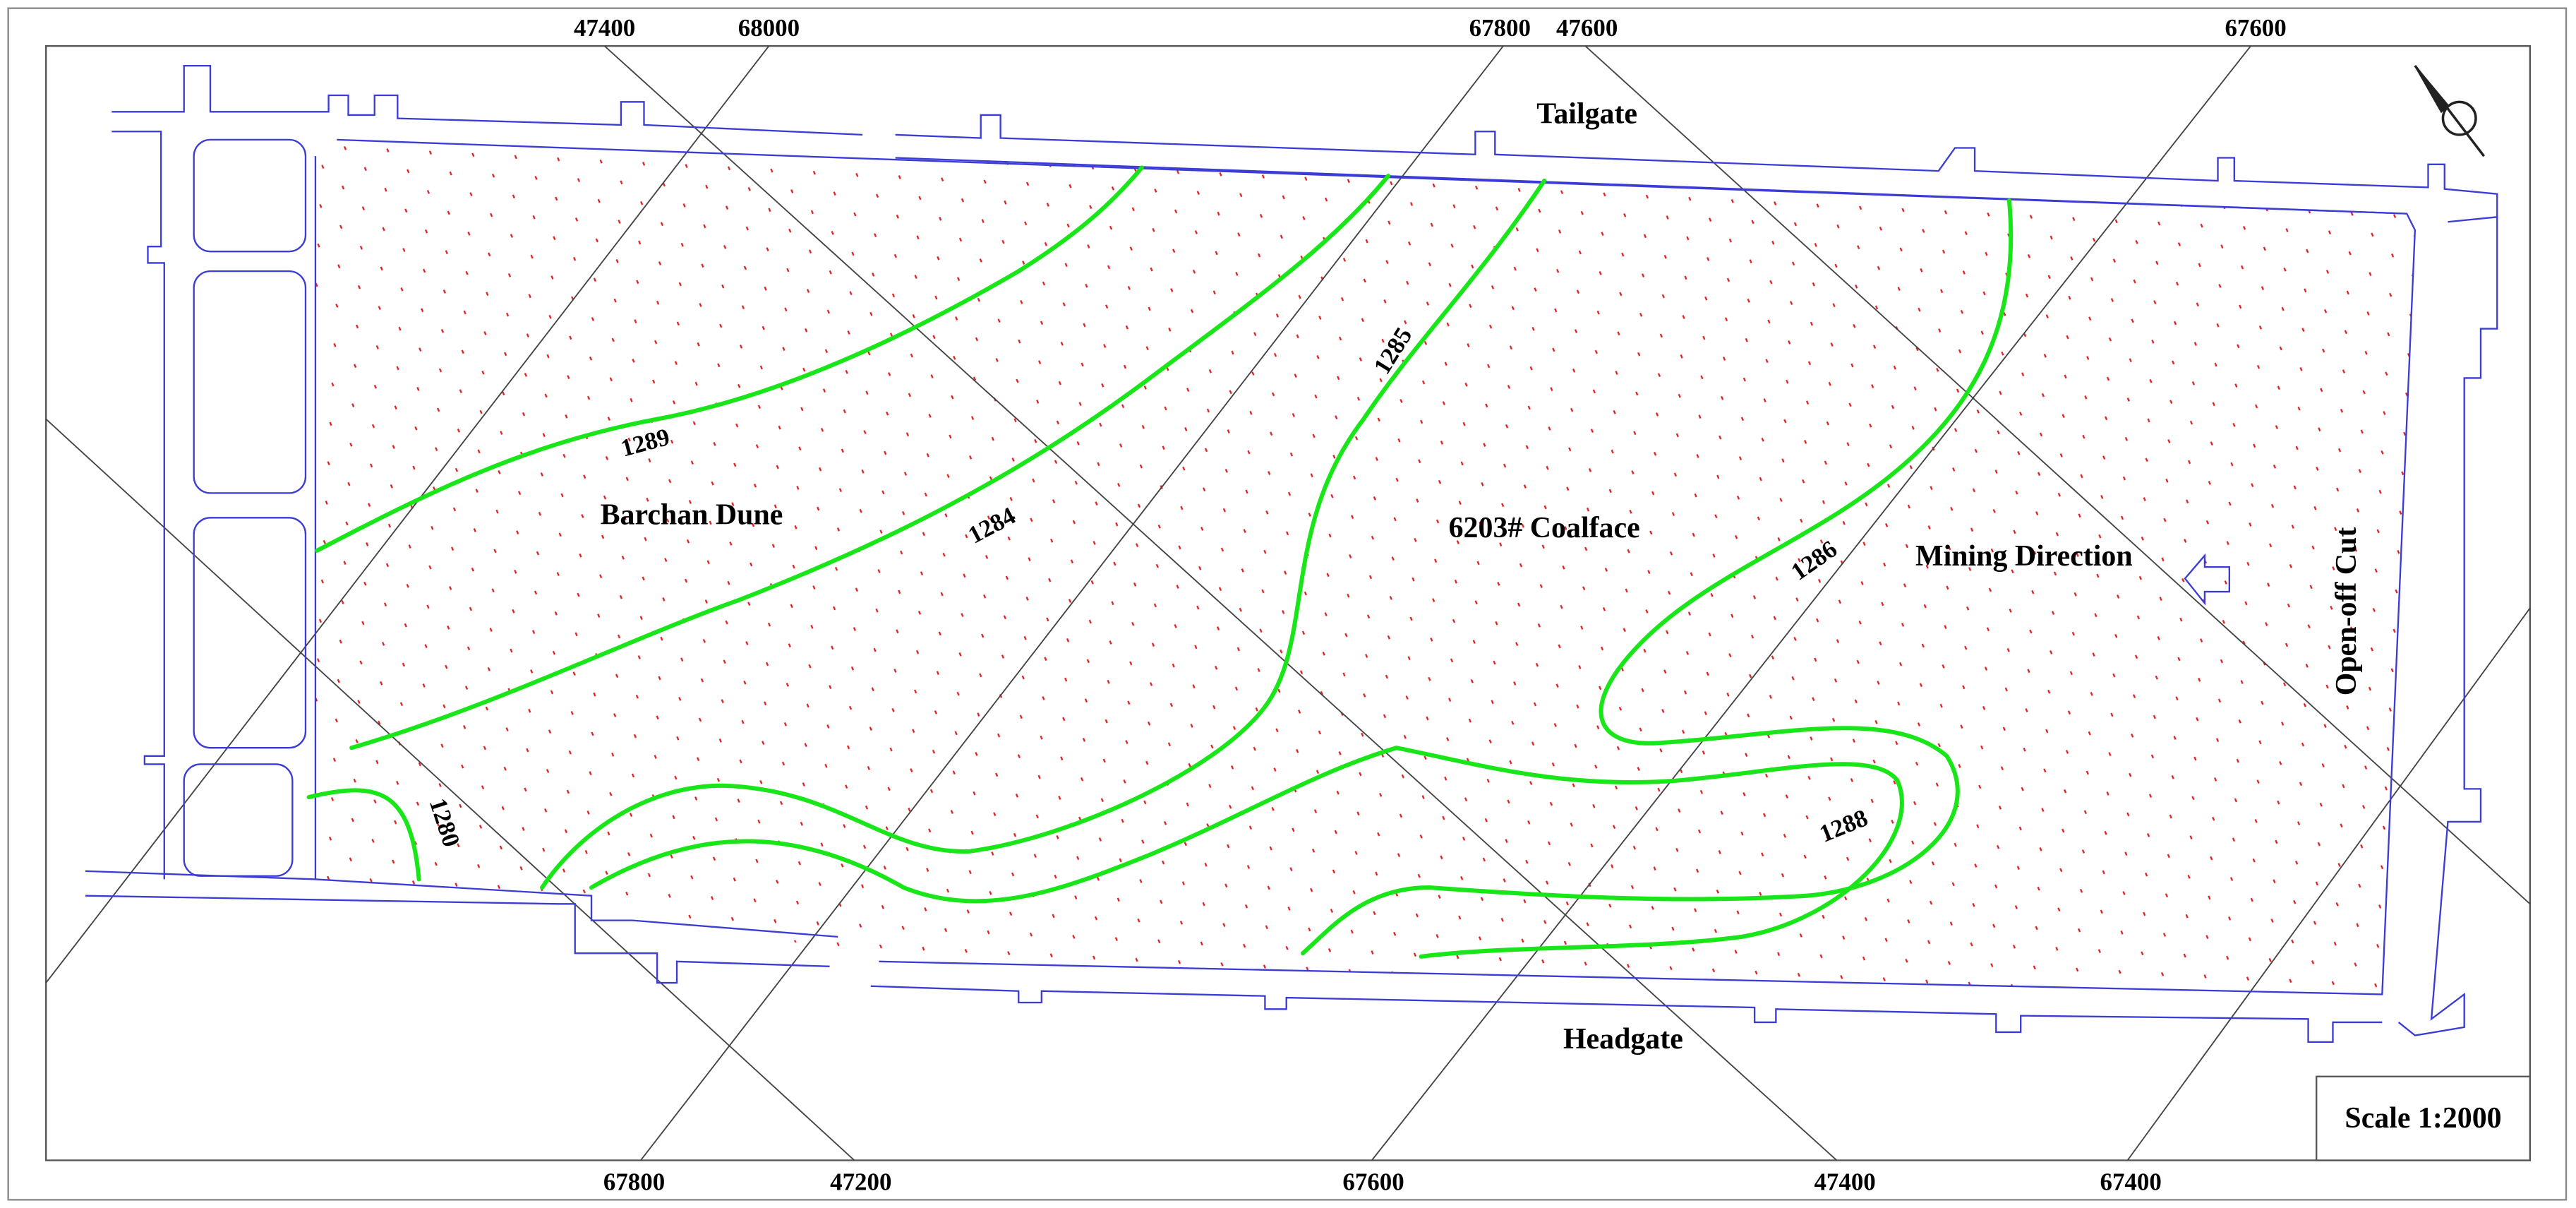 This screenshot has width=2576, height=1208. What do you see at coordinates (860, 1181) in the screenshot?
I see `grid-label: 47200` at bounding box center [860, 1181].